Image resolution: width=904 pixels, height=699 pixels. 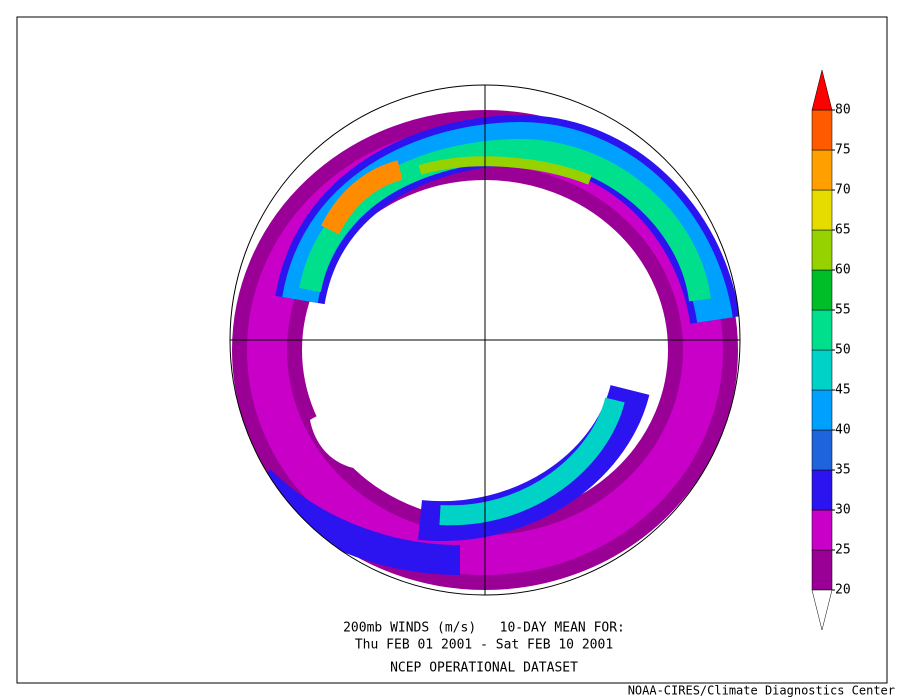 What do you see at coordinates (843, 510) in the screenshot?
I see `colorbar-label: 30` at bounding box center [843, 510].